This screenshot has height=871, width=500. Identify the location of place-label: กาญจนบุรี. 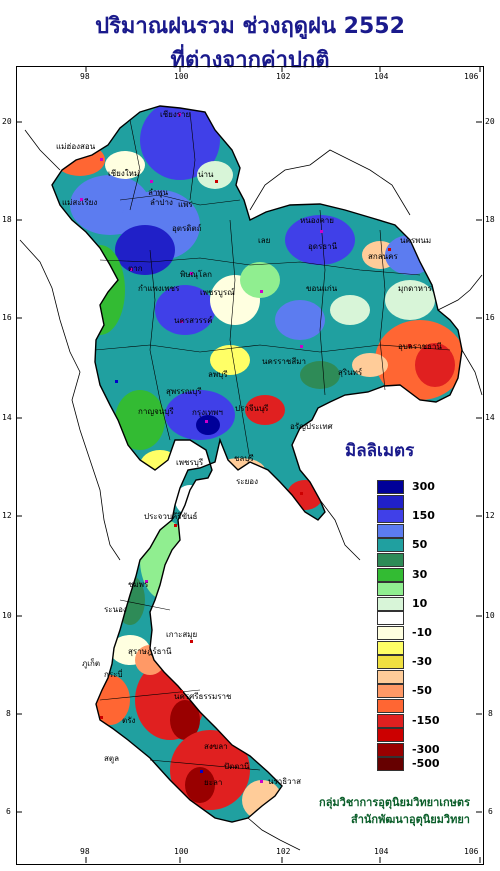
(156, 411).